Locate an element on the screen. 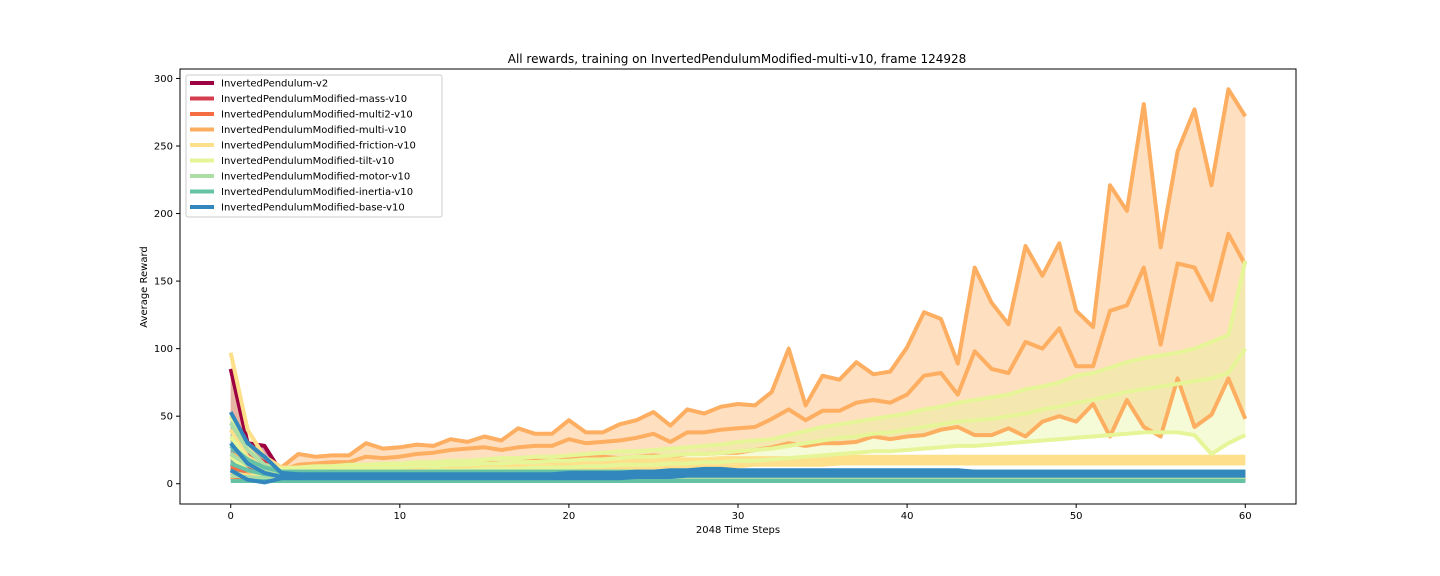 The width and height of the screenshot is (1440, 576). x-tick-label: 30 is located at coordinates (738, 516).